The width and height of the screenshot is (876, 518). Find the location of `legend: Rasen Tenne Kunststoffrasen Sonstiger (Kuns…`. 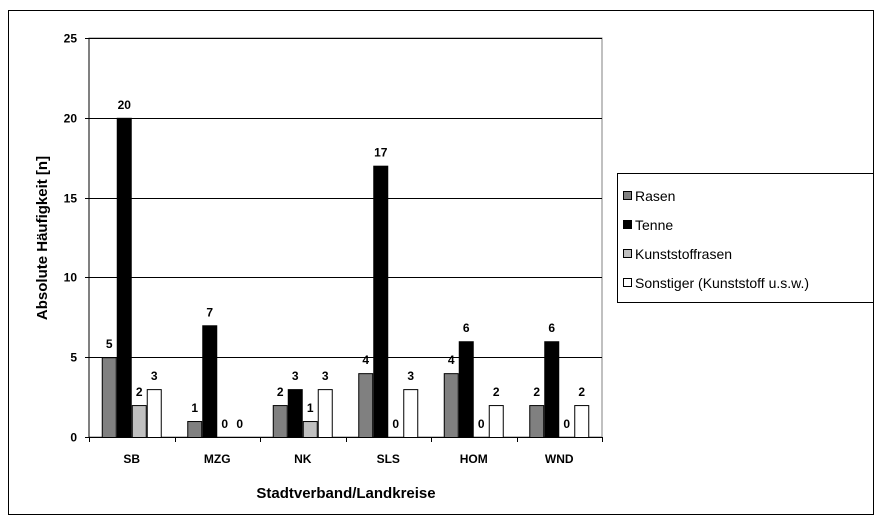

legend: Rasen Tenne Kunststoffrasen Sonstiger (Kuns… is located at coordinates (745, 238).